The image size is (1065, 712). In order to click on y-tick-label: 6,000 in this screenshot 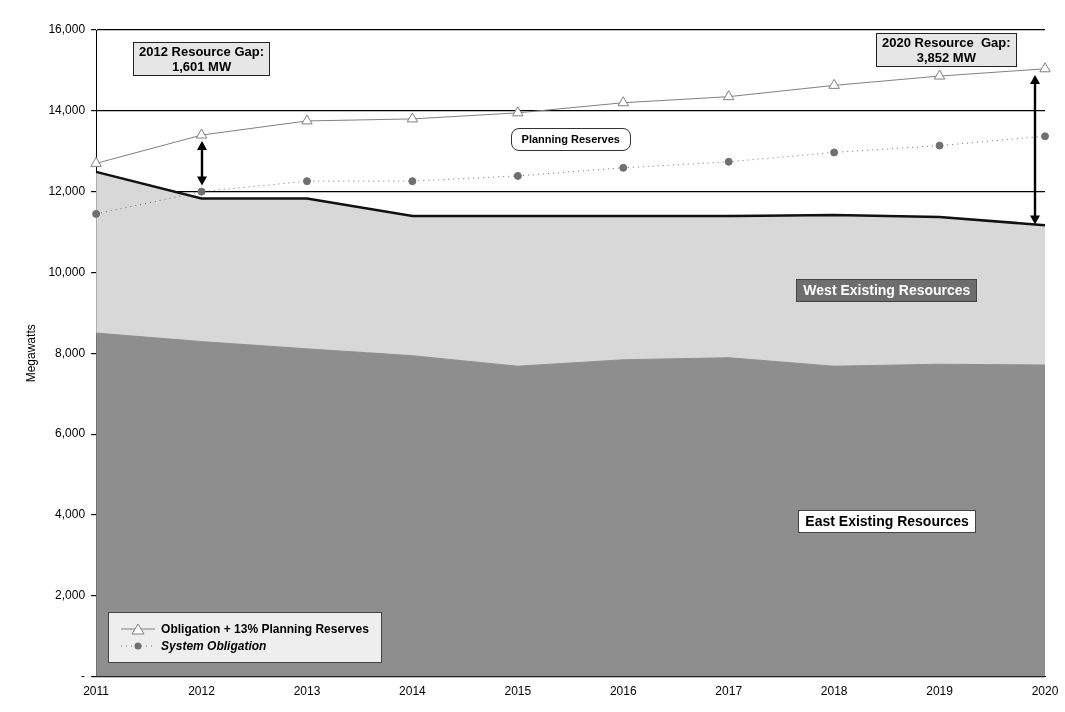, I will do `click(70, 433)`.